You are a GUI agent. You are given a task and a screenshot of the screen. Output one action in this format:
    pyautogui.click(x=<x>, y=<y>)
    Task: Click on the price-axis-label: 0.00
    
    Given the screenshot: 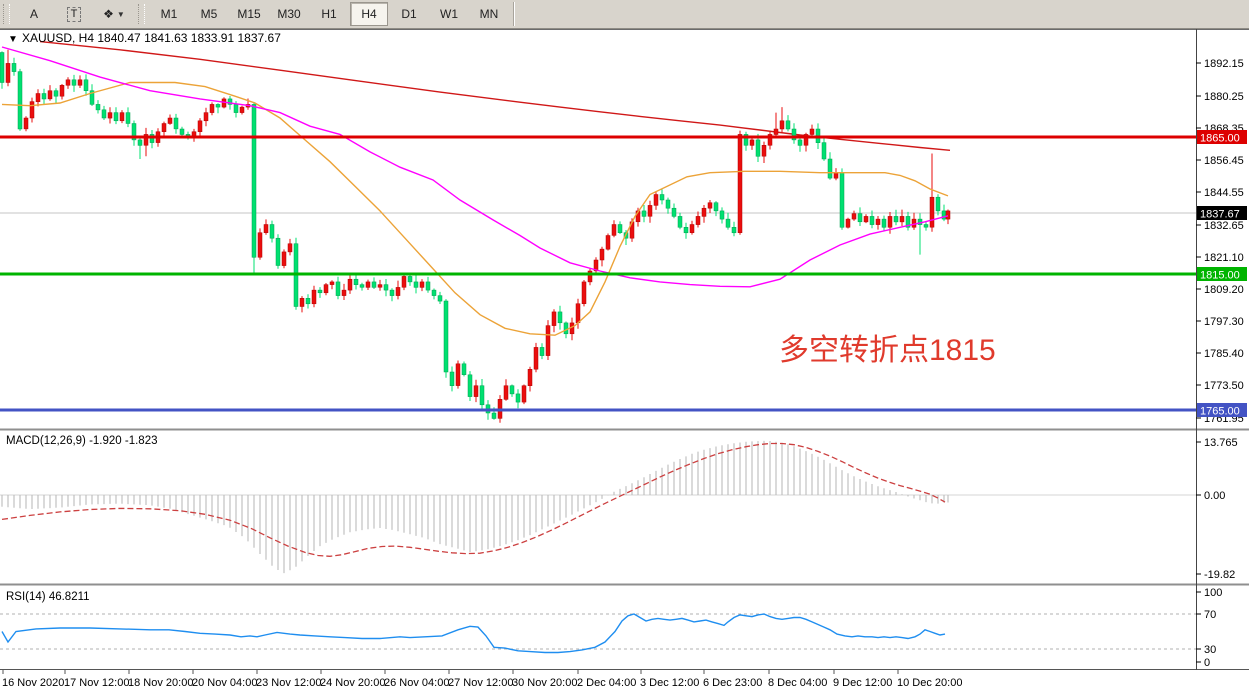 What is the action you would take?
    pyautogui.click(x=1214, y=496)
    